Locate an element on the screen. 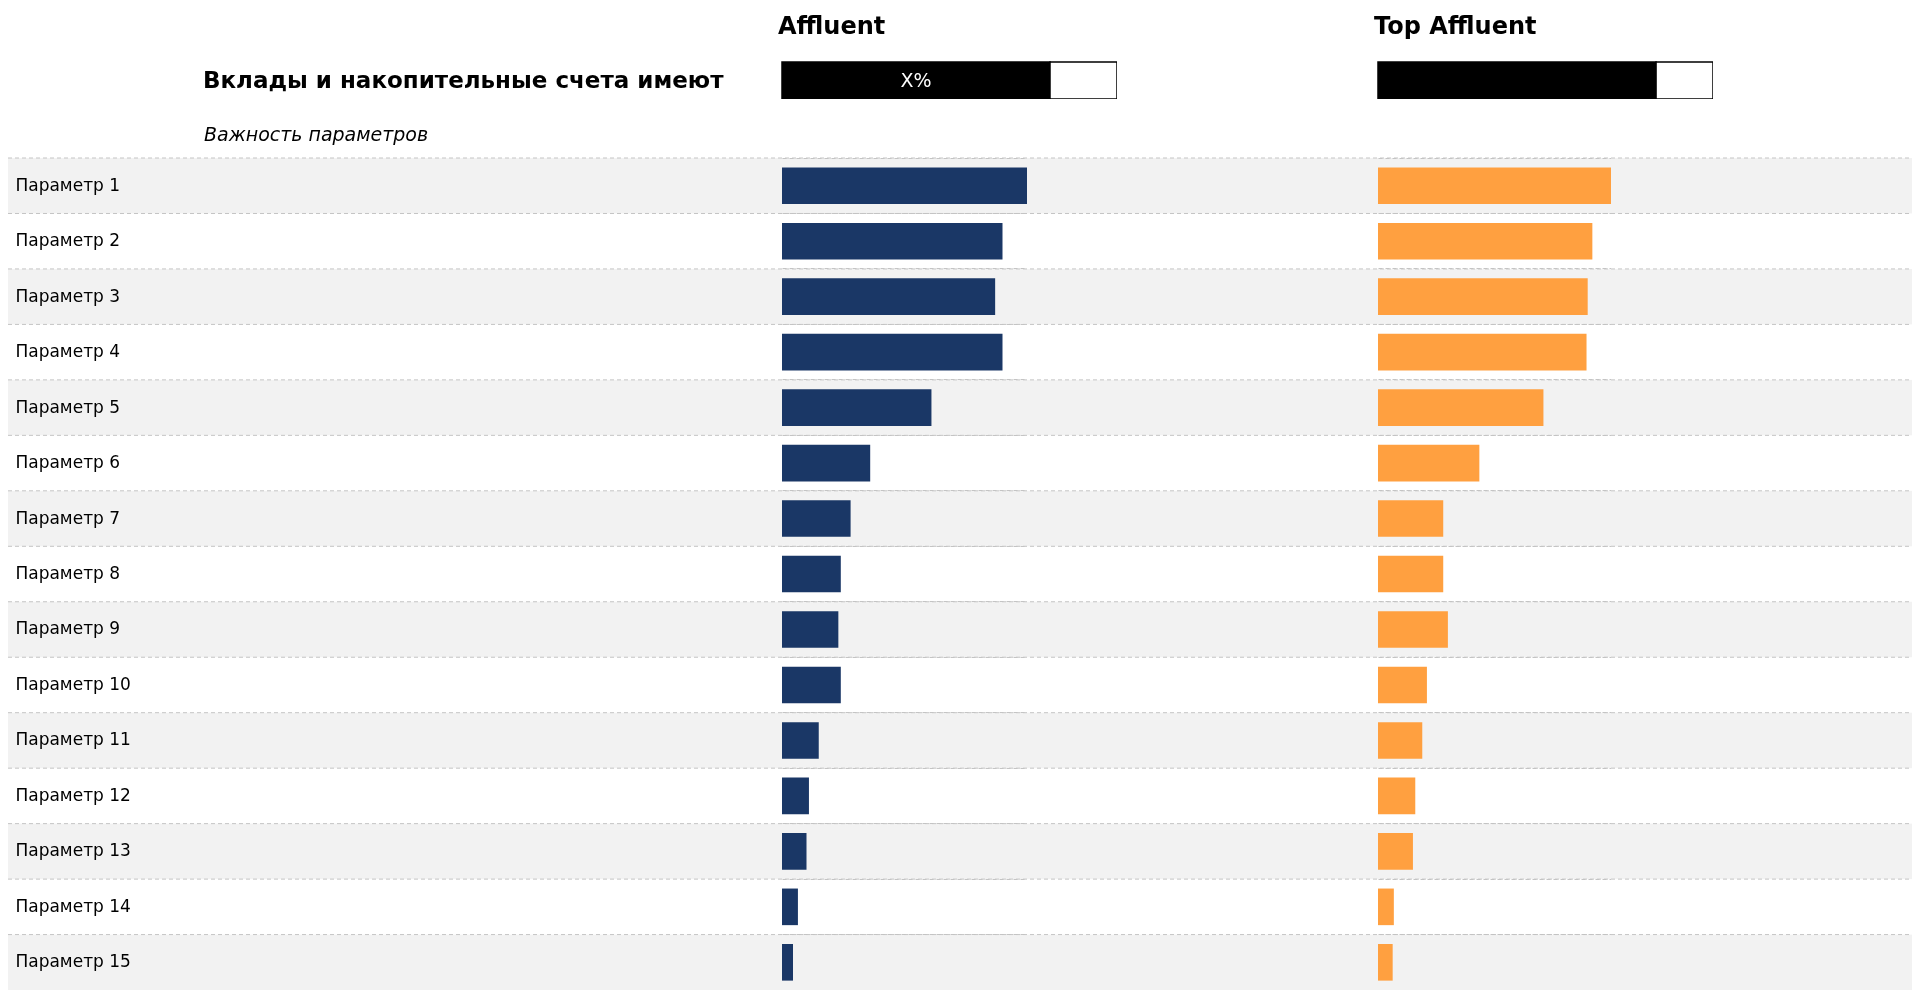  y-tick-label: Параметр 9 is located at coordinates (68, 628).